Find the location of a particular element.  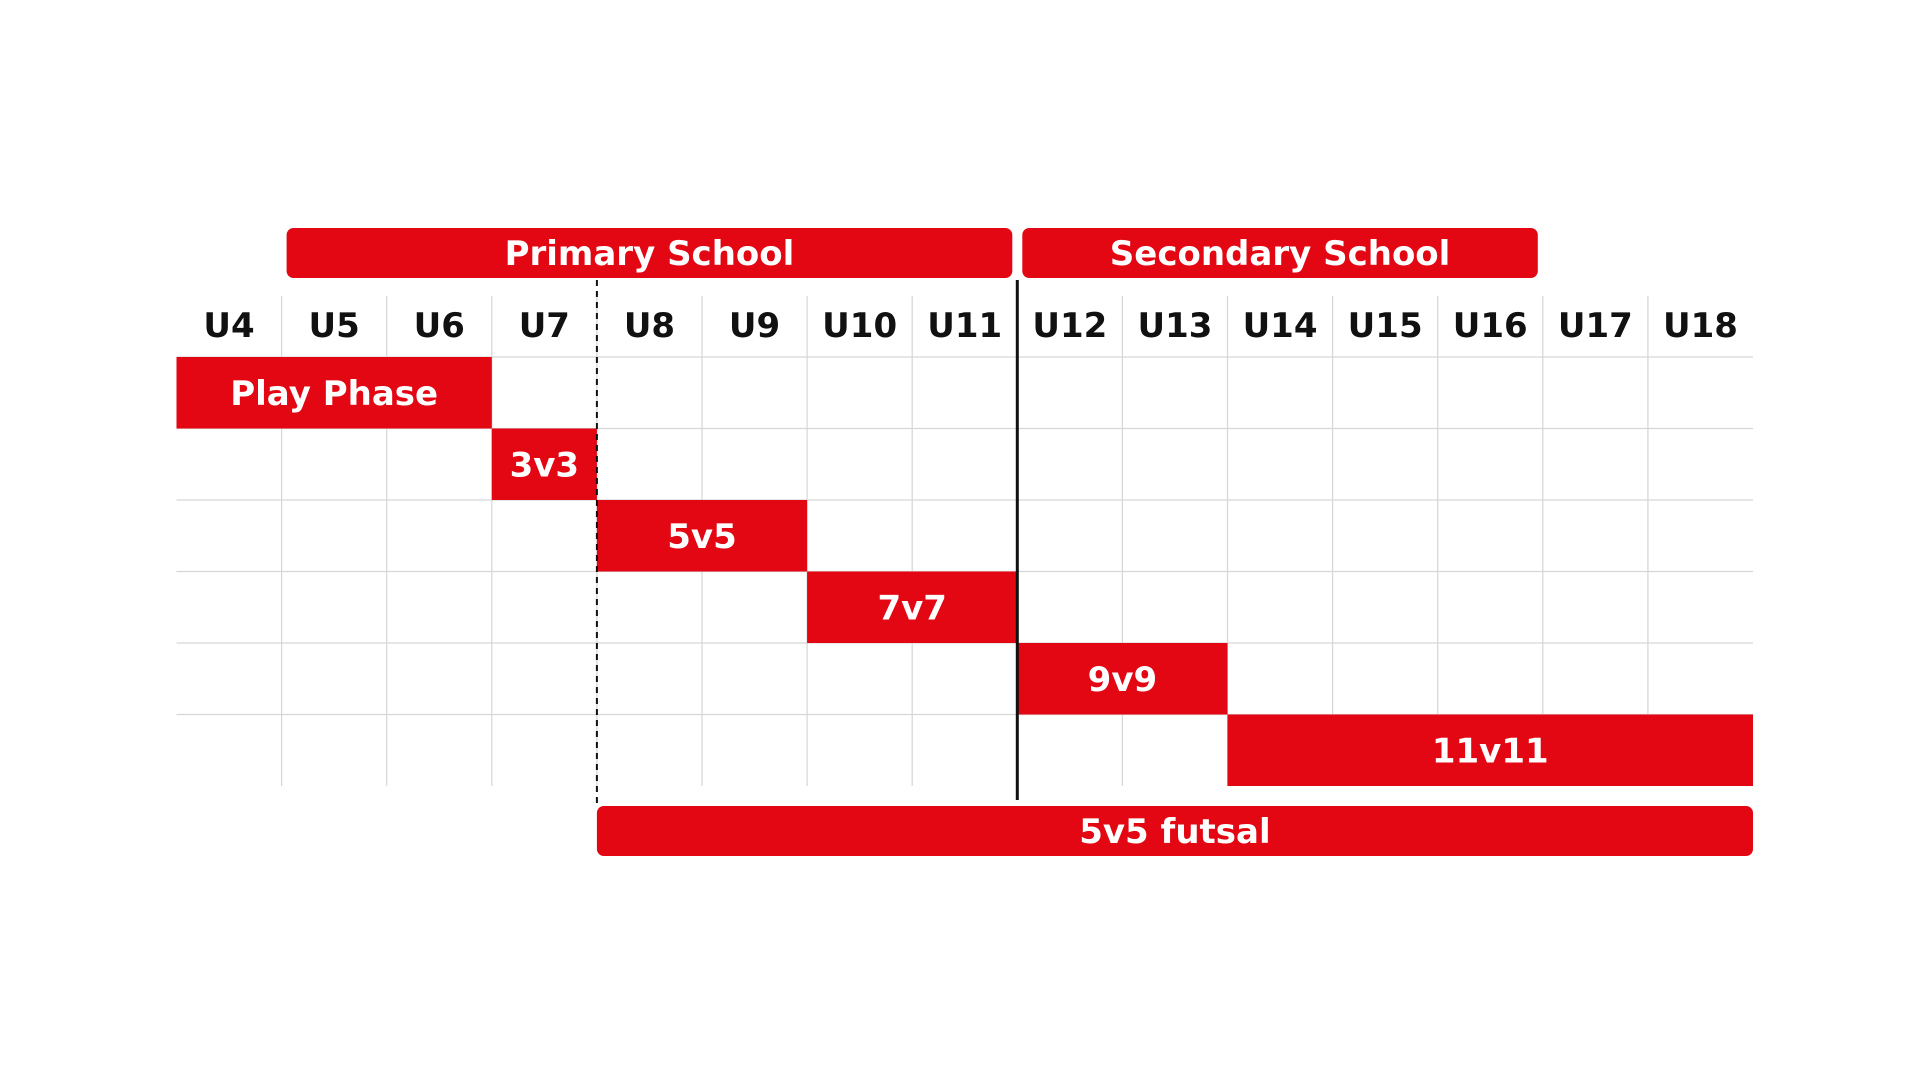

futsal-band-block is located at coordinates (1174, 831).